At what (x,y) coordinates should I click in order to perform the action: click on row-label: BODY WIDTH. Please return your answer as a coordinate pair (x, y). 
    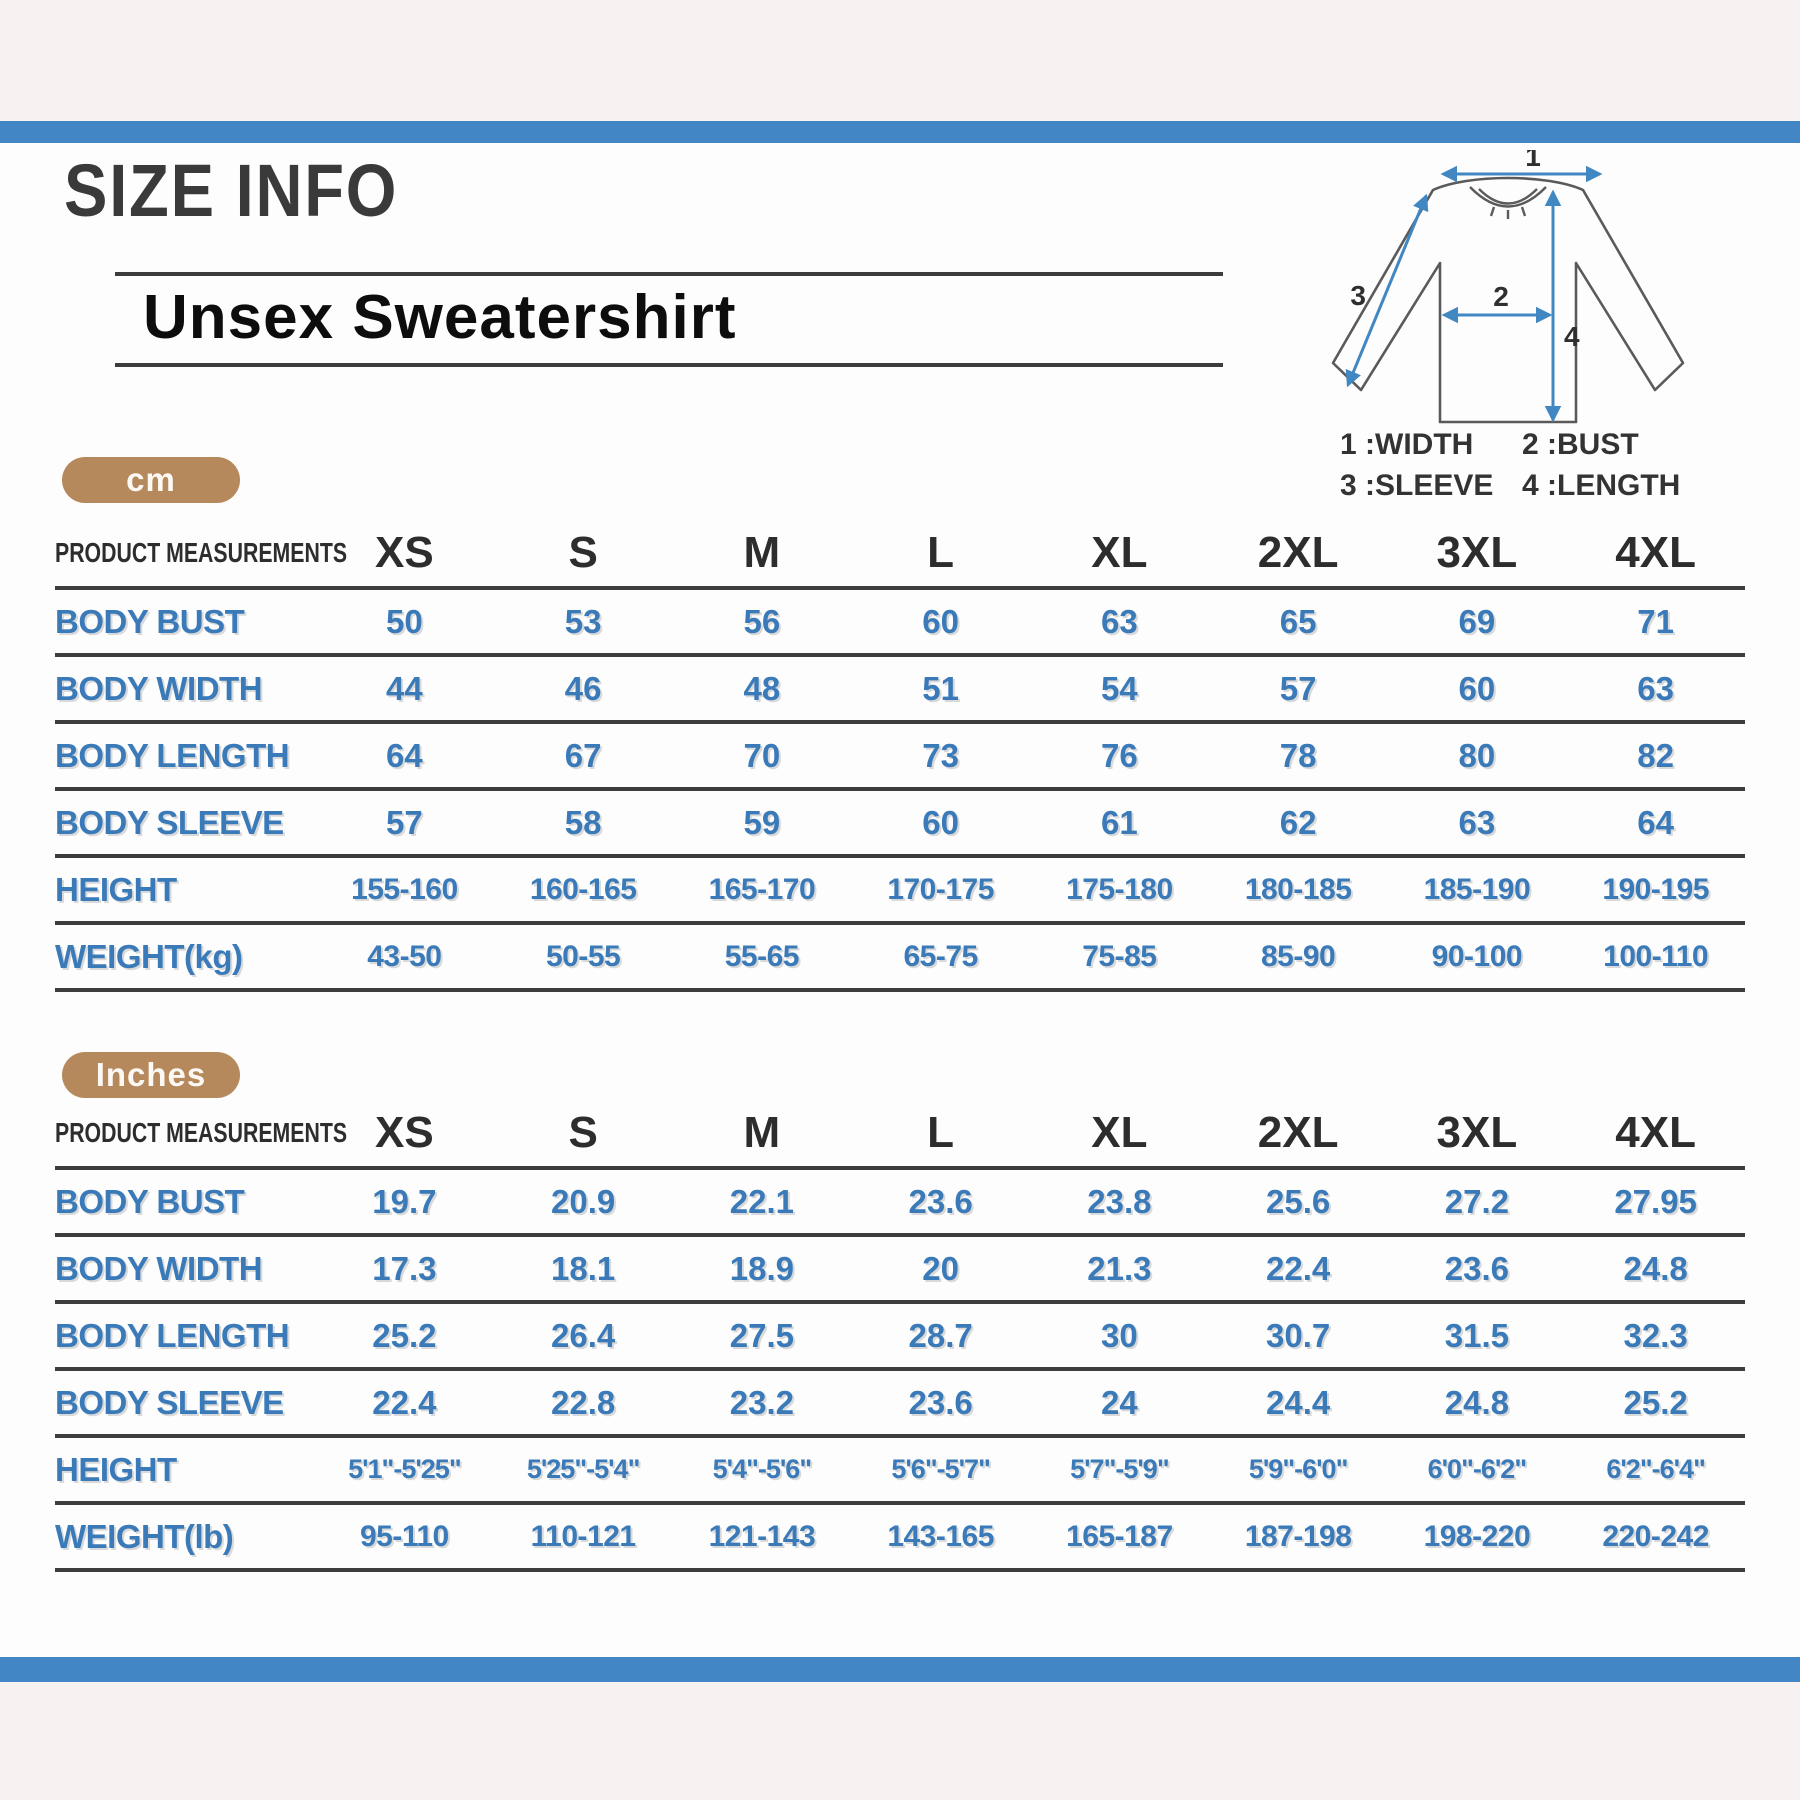
    Looking at the image, I should click on (159, 1268).